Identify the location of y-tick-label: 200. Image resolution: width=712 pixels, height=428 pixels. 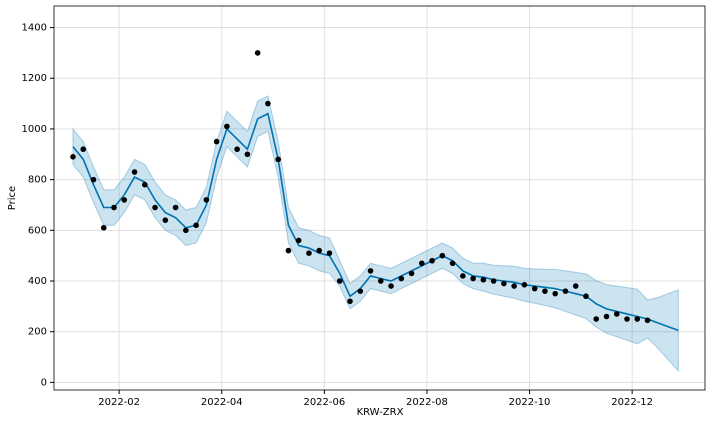
(37, 332).